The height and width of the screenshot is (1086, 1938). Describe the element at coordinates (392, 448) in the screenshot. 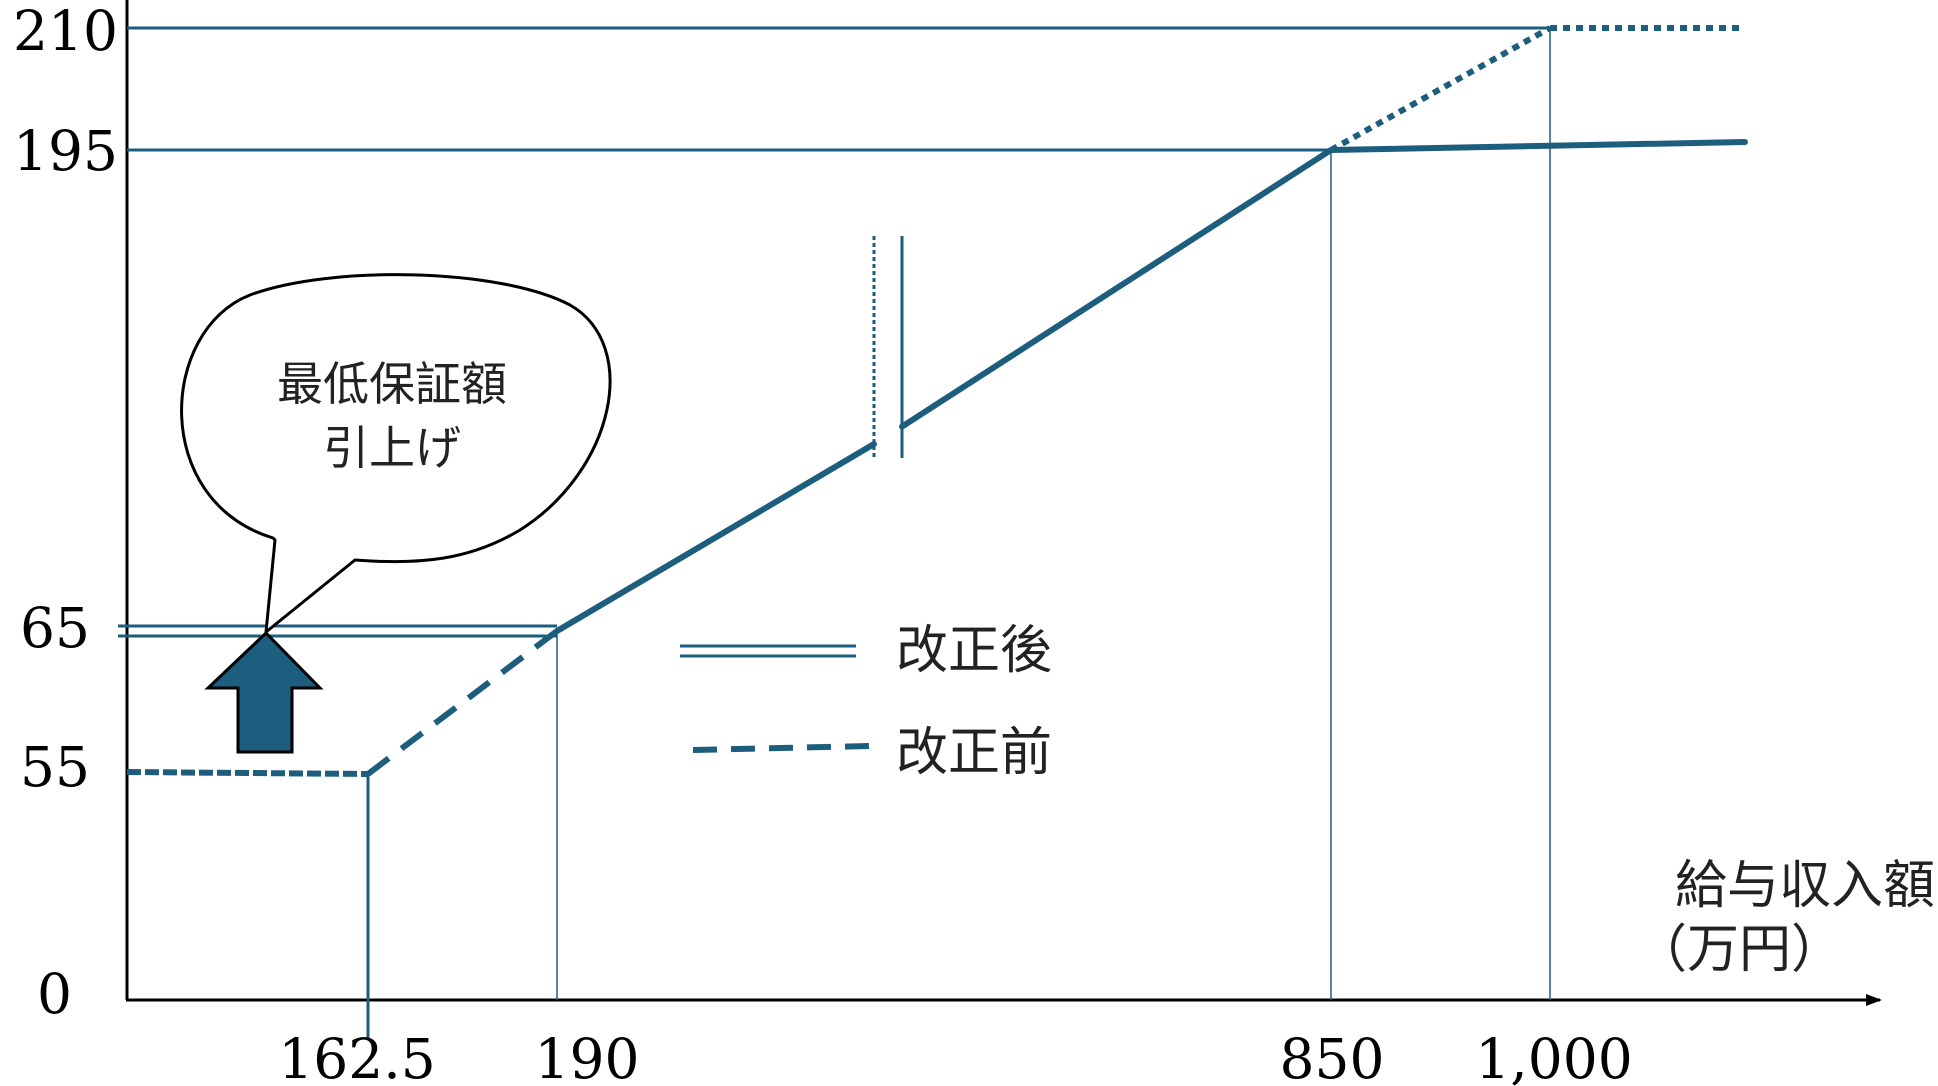

I see `callout-line-2: 引上げ` at that location.